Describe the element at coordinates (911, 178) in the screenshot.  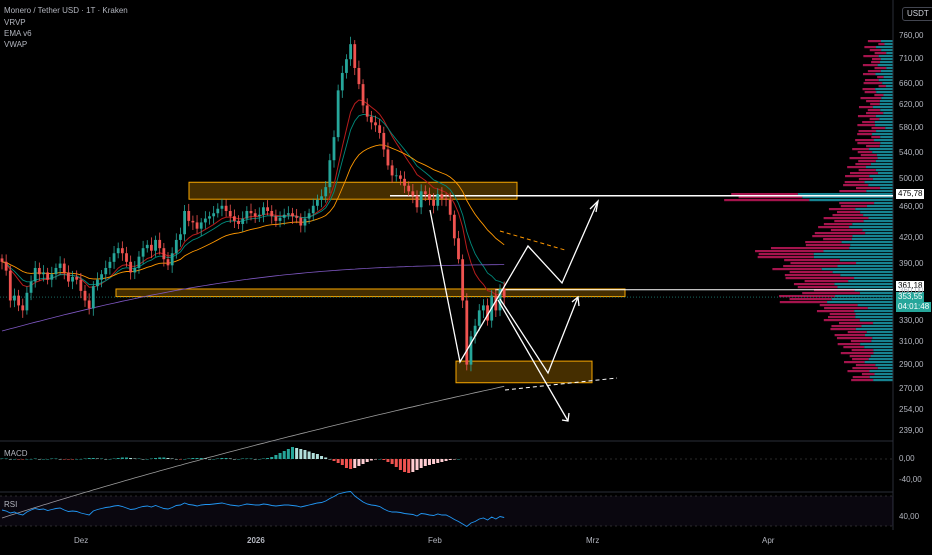
I see `price-tick-label: 500,00` at that location.